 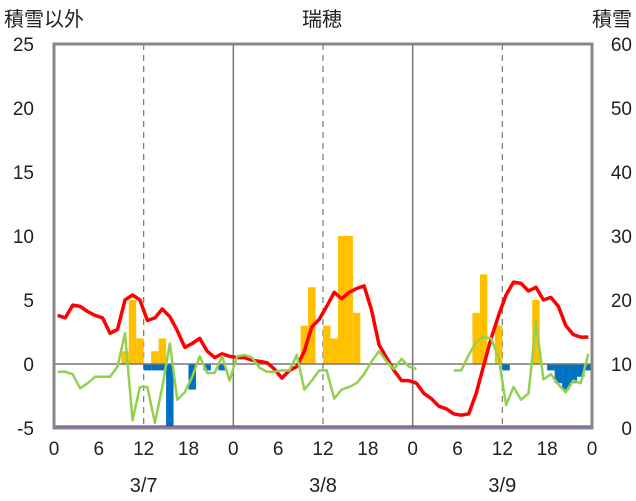 I want to click on y-tick-label-right: 10, so click(x=621, y=365).